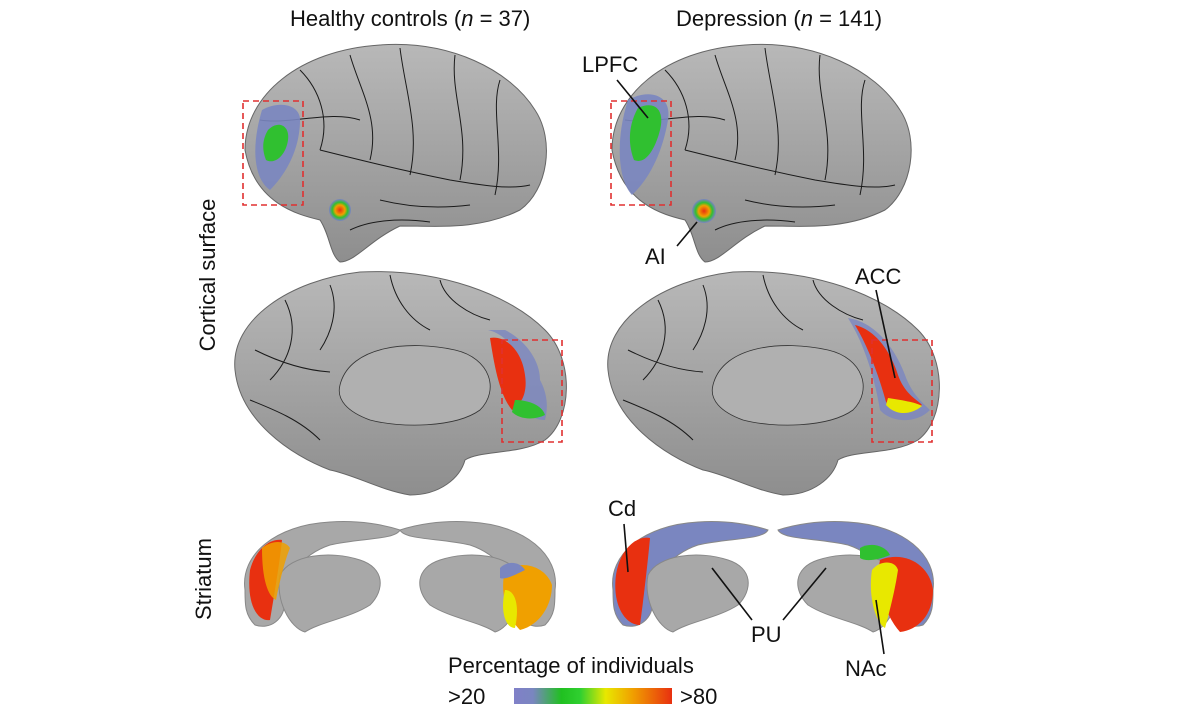  Describe the element at coordinates (512, 570) in the screenshot. I see `heat-nac-healthy-halo` at that location.